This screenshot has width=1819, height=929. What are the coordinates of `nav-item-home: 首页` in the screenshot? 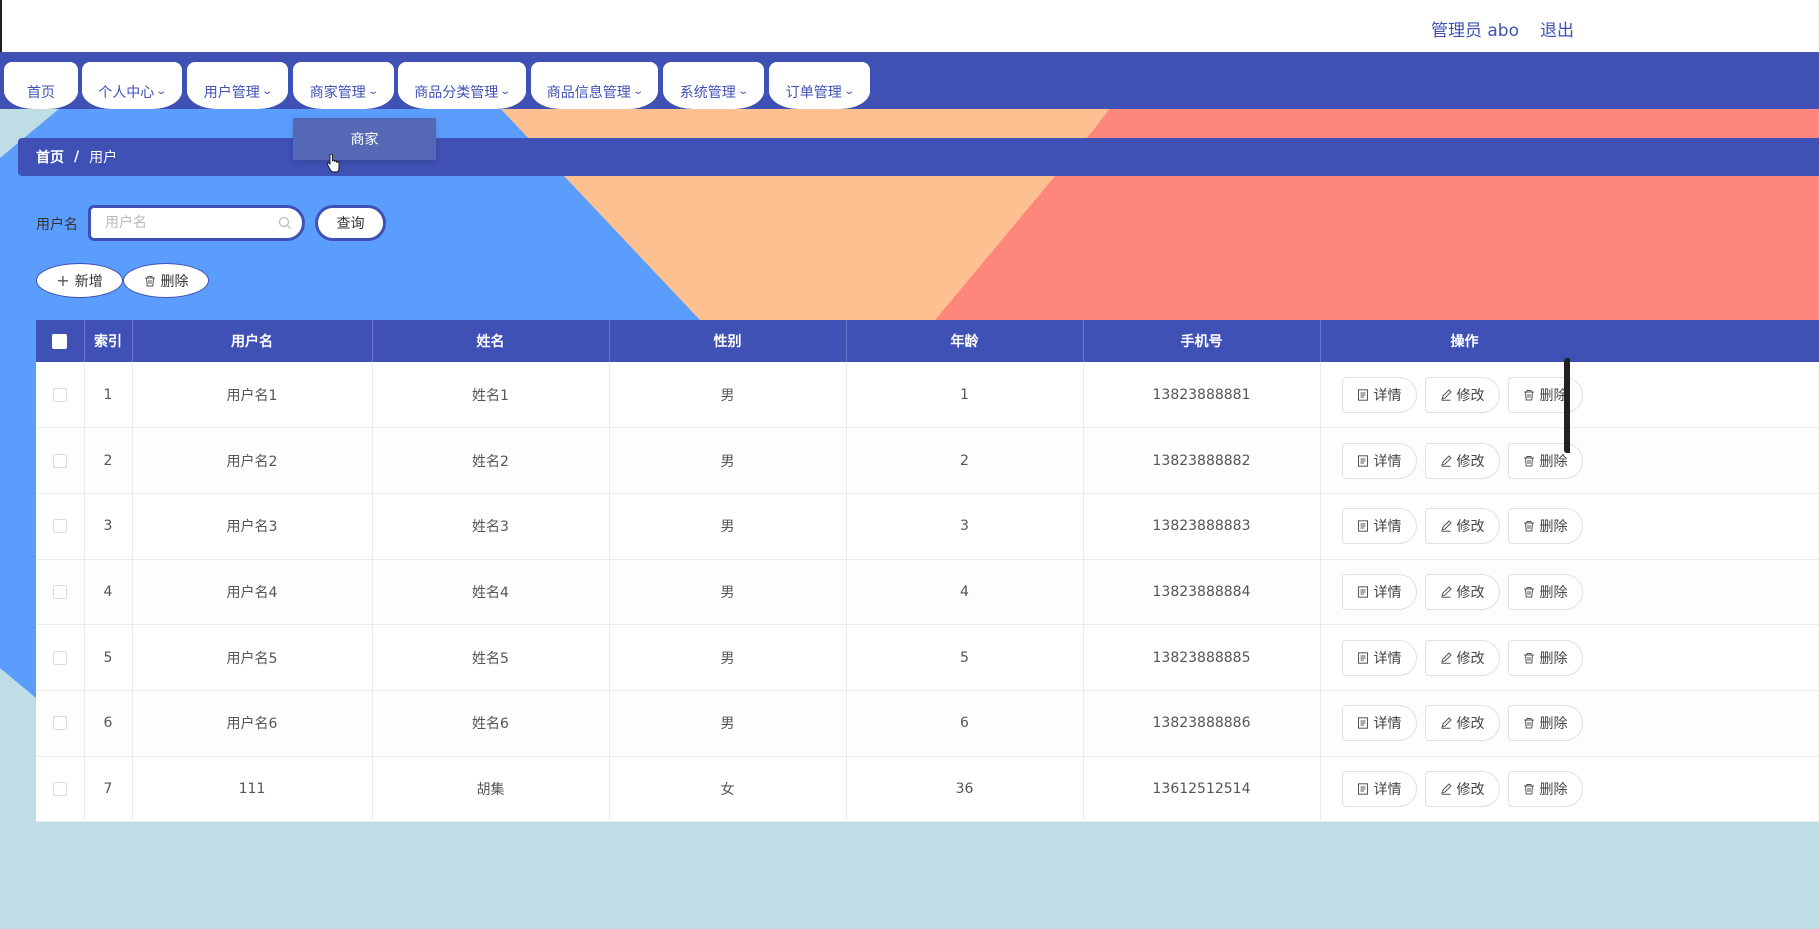 It's located at (41, 85).